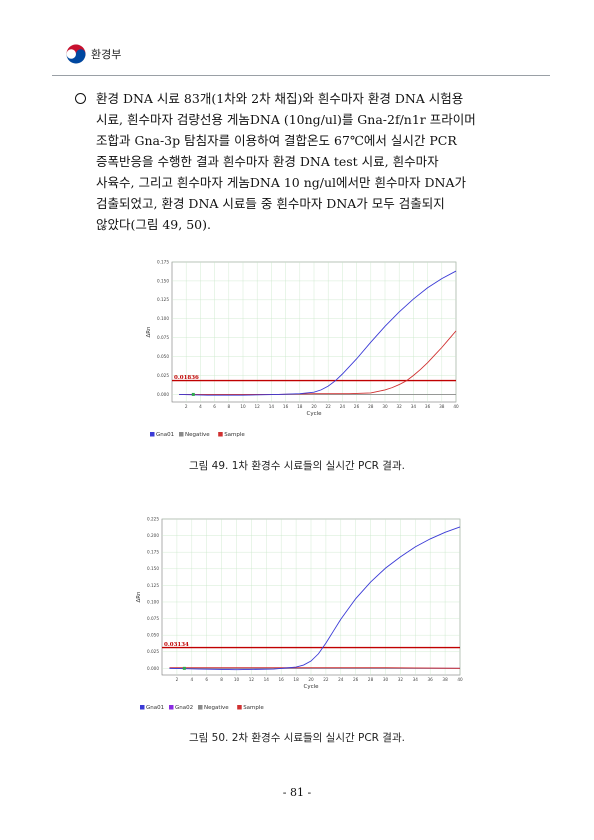 The image size is (594, 840). I want to click on figure-caption-49: 그림 49. 1차 환경수 시료들의 실시간 PCR 결과., so click(297, 466).